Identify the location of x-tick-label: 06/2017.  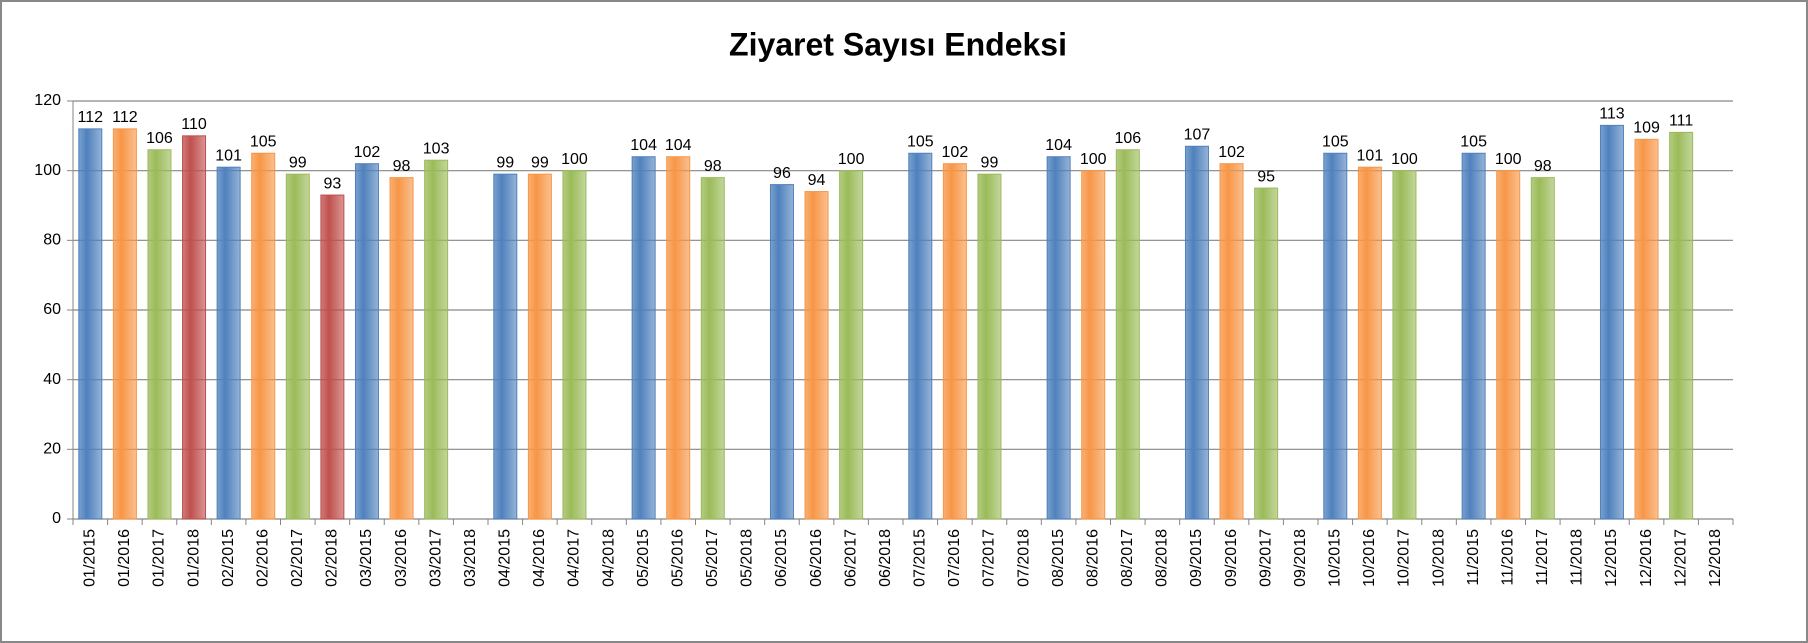
(850, 558).